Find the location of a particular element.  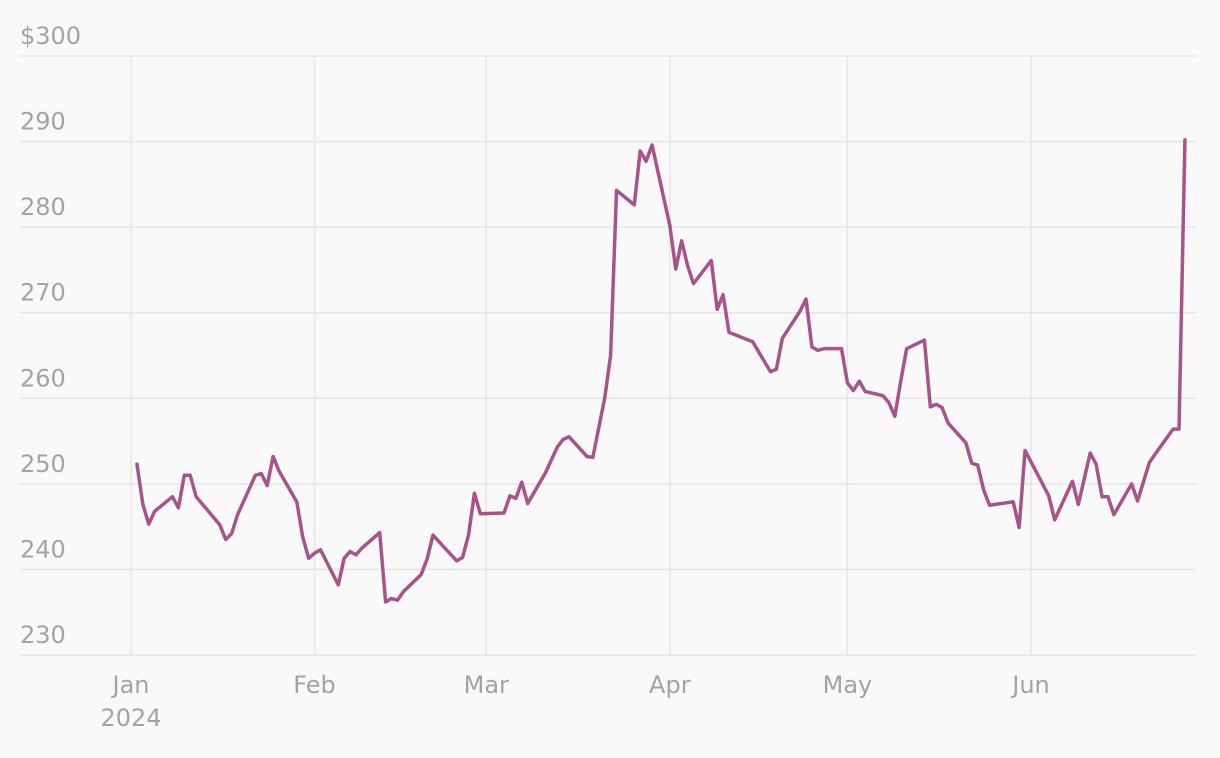

x-tick-label: May is located at coordinates (848, 685).